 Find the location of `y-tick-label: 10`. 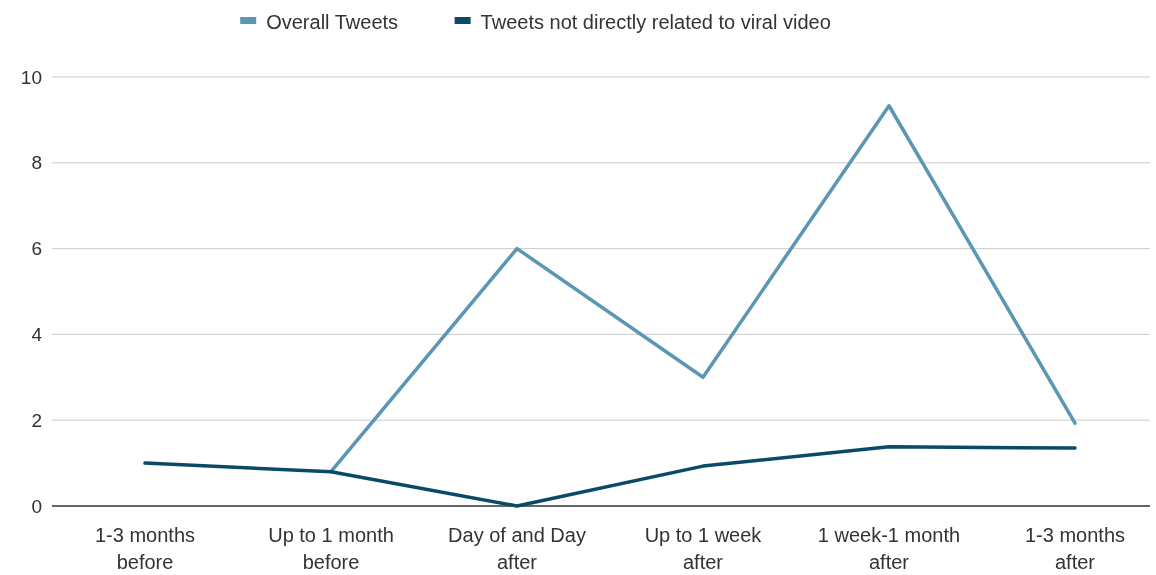

y-tick-label: 10 is located at coordinates (31, 77).